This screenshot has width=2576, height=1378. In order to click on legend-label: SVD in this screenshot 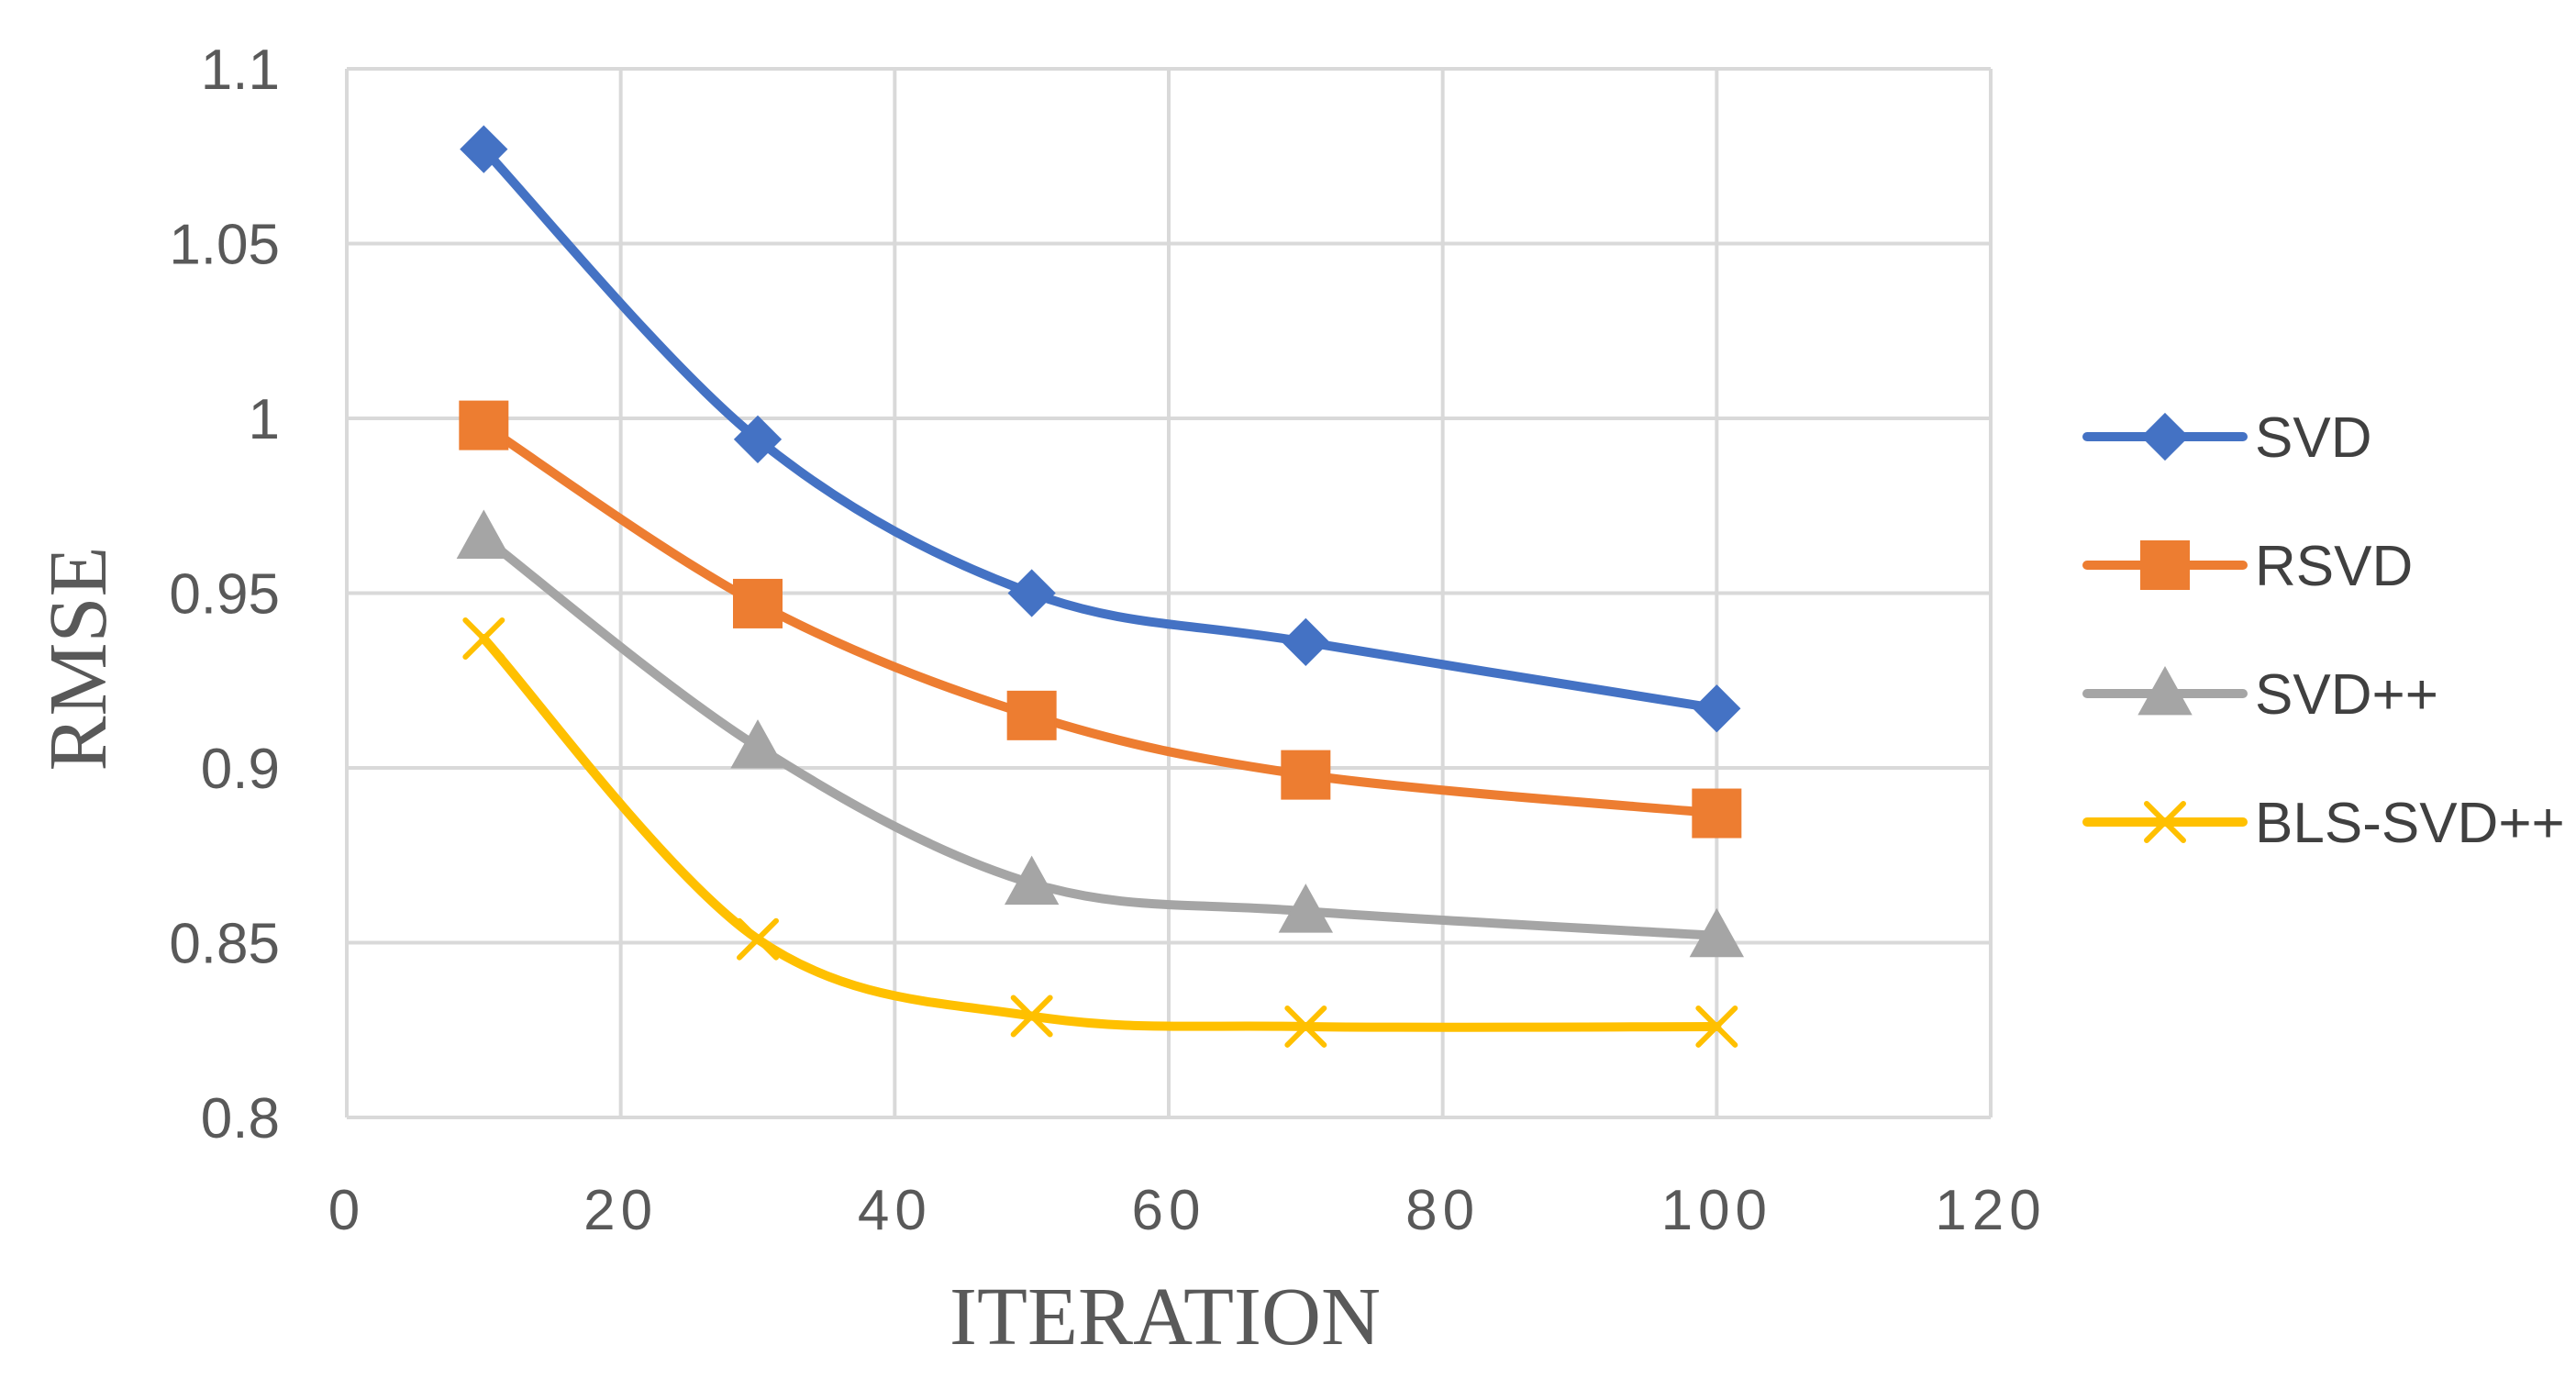, I will do `click(2313, 438)`.